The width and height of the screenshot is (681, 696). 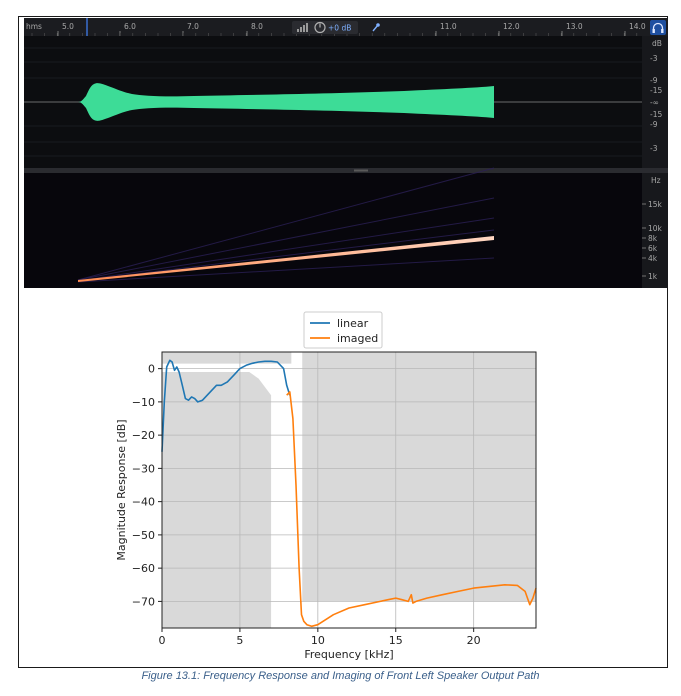 What do you see at coordinates (68, 26) in the screenshot?
I see `time-tick-label: 5.0` at bounding box center [68, 26].